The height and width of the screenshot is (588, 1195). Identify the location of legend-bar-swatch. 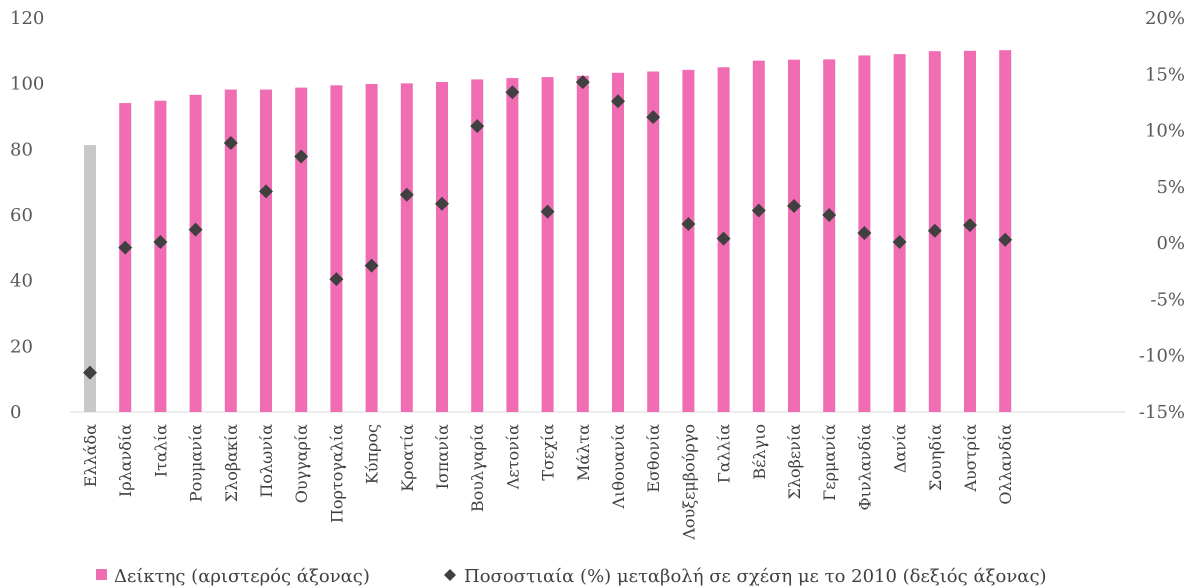
(101, 574).